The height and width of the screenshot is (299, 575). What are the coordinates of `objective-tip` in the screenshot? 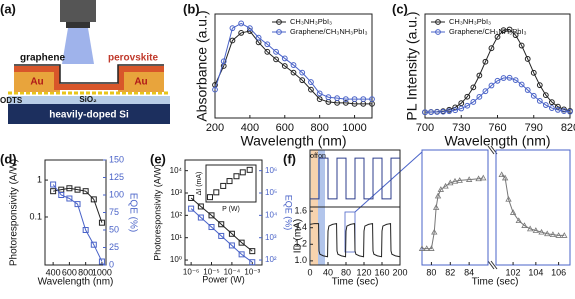 It's located at (78, 25).